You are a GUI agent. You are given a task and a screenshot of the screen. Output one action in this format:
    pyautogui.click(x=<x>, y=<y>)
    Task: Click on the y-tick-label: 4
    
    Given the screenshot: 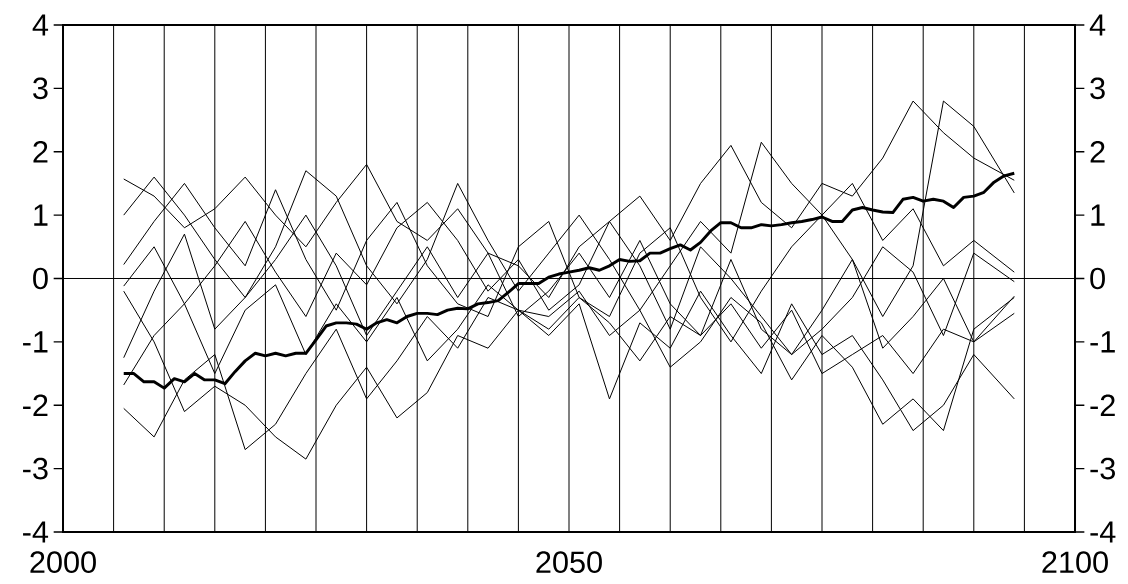 What is the action you would take?
    pyautogui.click(x=40, y=25)
    